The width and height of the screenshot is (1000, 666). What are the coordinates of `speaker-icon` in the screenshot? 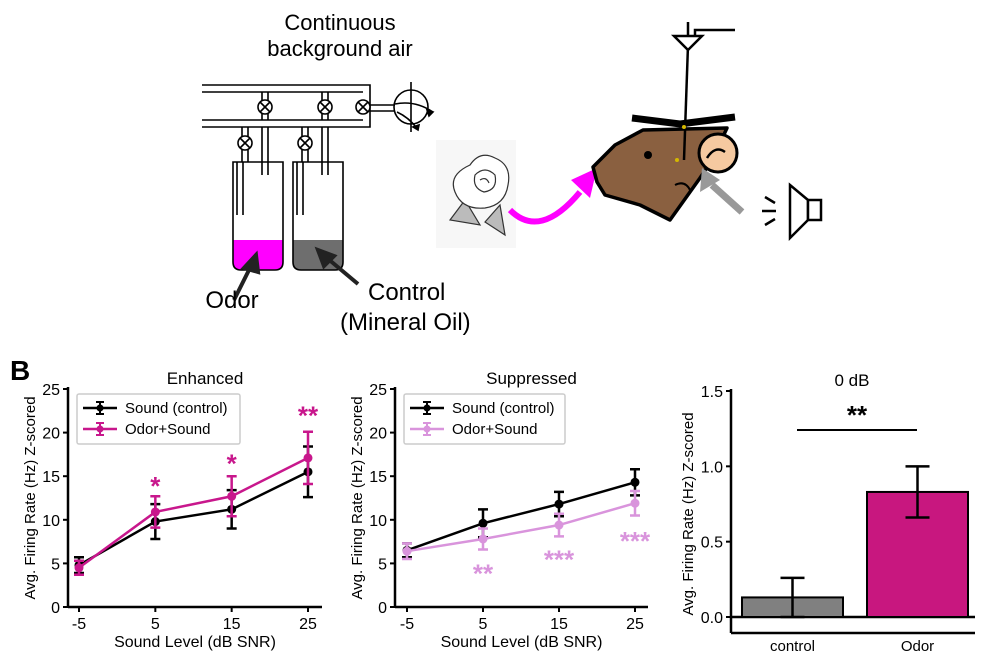 It's located at (792, 212).